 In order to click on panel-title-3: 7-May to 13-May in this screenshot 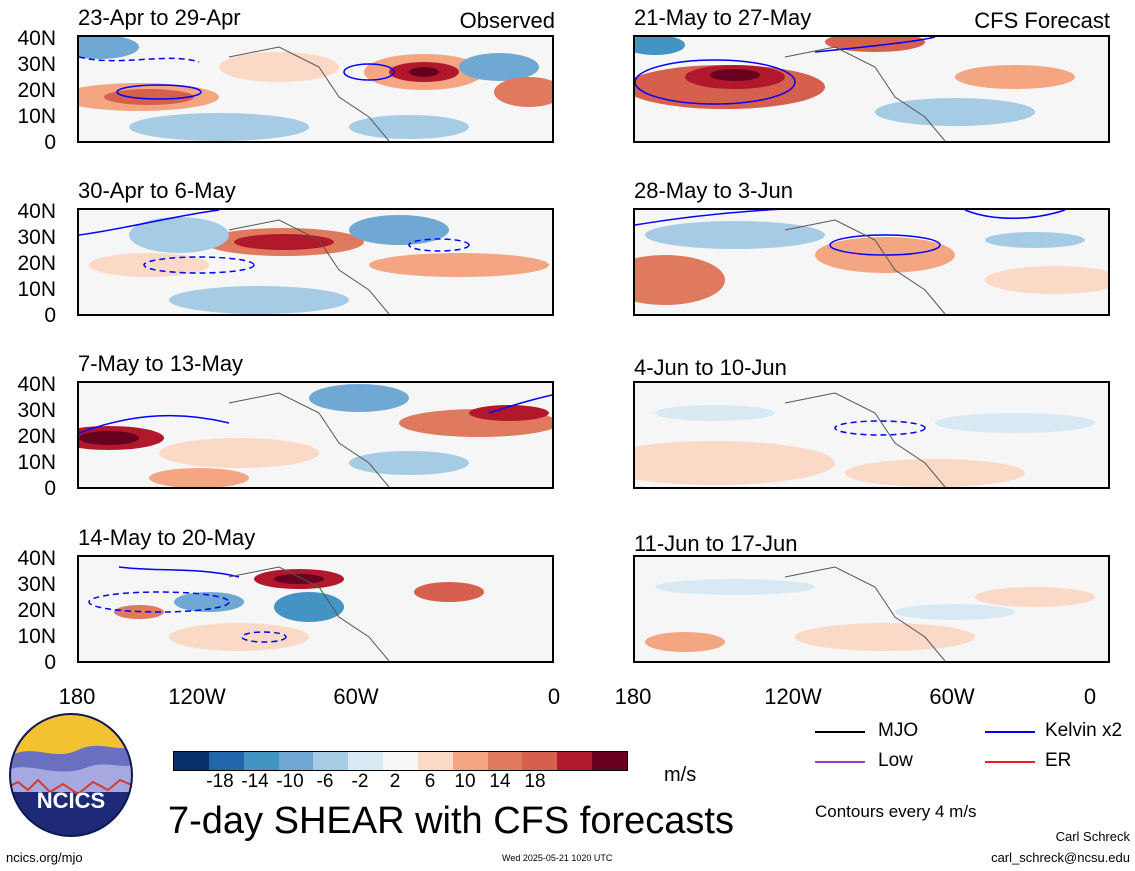, I will do `click(161, 363)`.